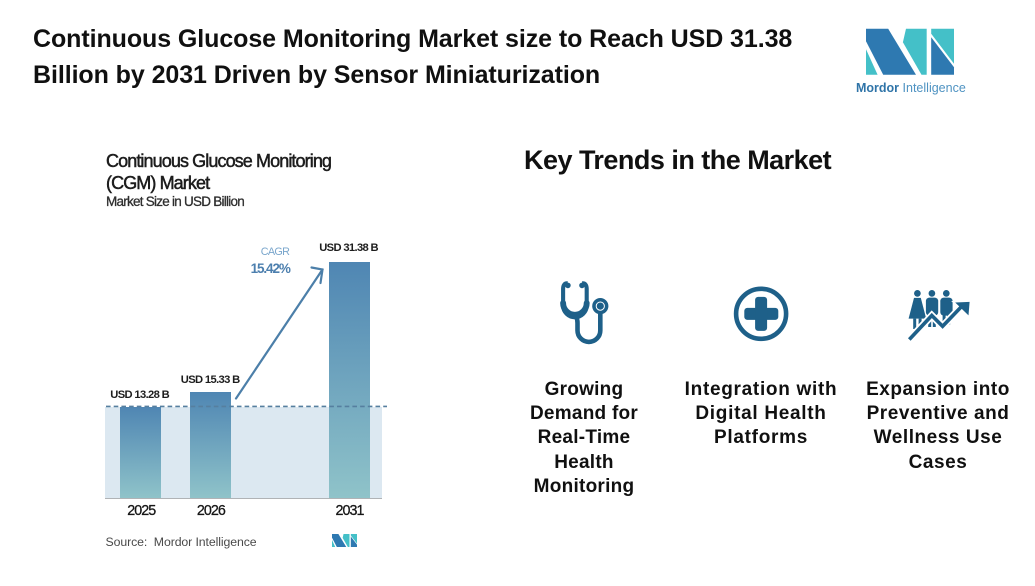 The height and width of the screenshot is (586, 1035). What do you see at coordinates (911, 88) in the screenshot?
I see `svg-text: Mordor Intelligence` at bounding box center [911, 88].